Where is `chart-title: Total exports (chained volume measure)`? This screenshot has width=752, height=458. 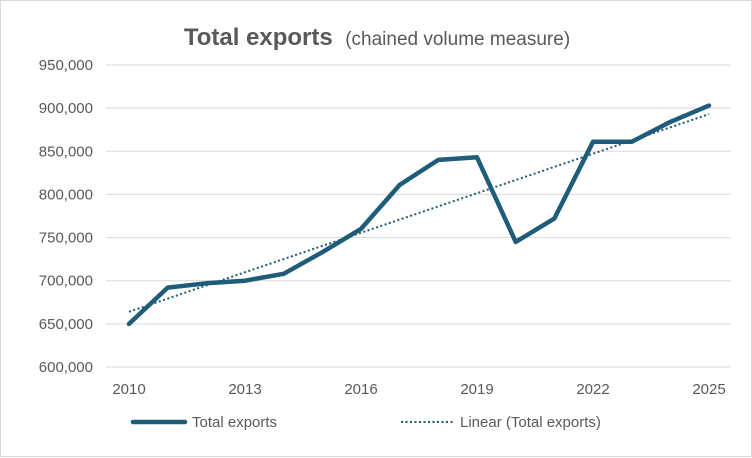 chart-title: Total exports (chained volume measure) is located at coordinates (377, 37).